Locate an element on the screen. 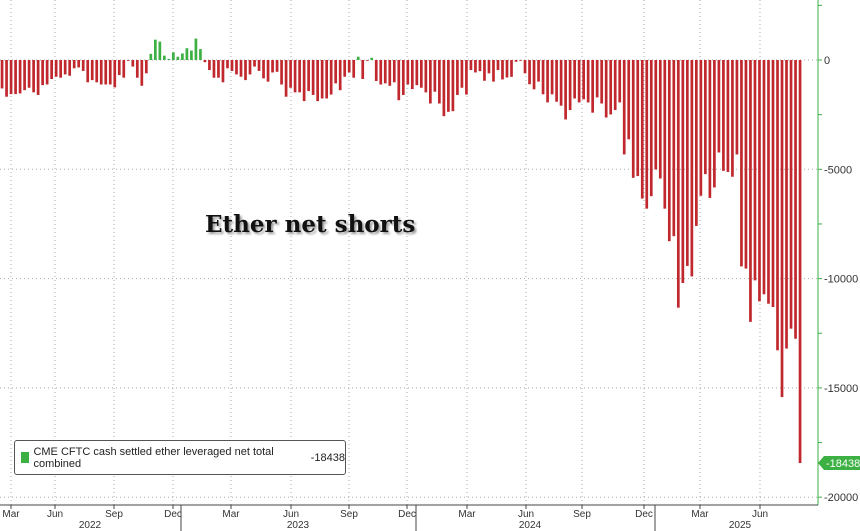  y-tick-label: -20000 is located at coordinates (841, 498).